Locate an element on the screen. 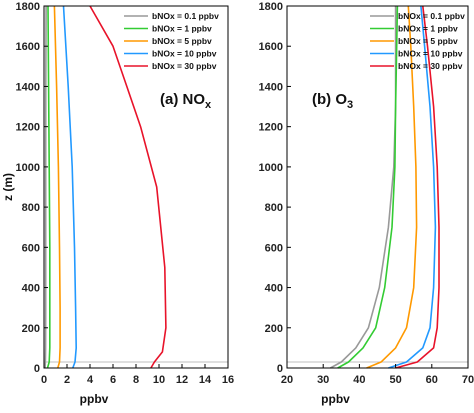 The width and height of the screenshot is (474, 413). x-tick-label: 70 is located at coordinates (468, 380).